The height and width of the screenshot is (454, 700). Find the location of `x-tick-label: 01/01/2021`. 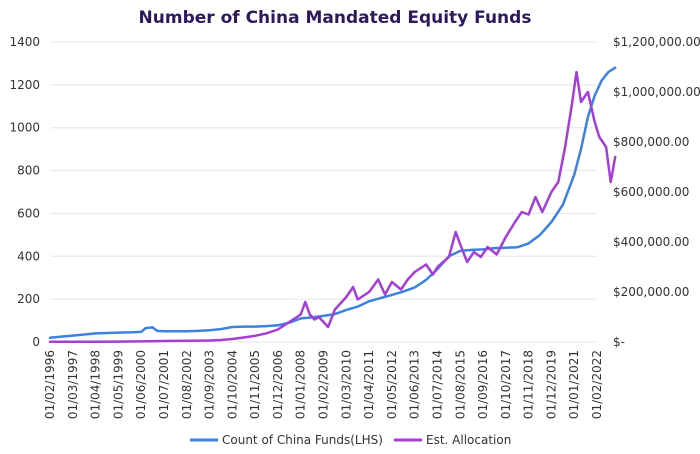

x-tick-label: 01/01/2021 is located at coordinates (574, 384).